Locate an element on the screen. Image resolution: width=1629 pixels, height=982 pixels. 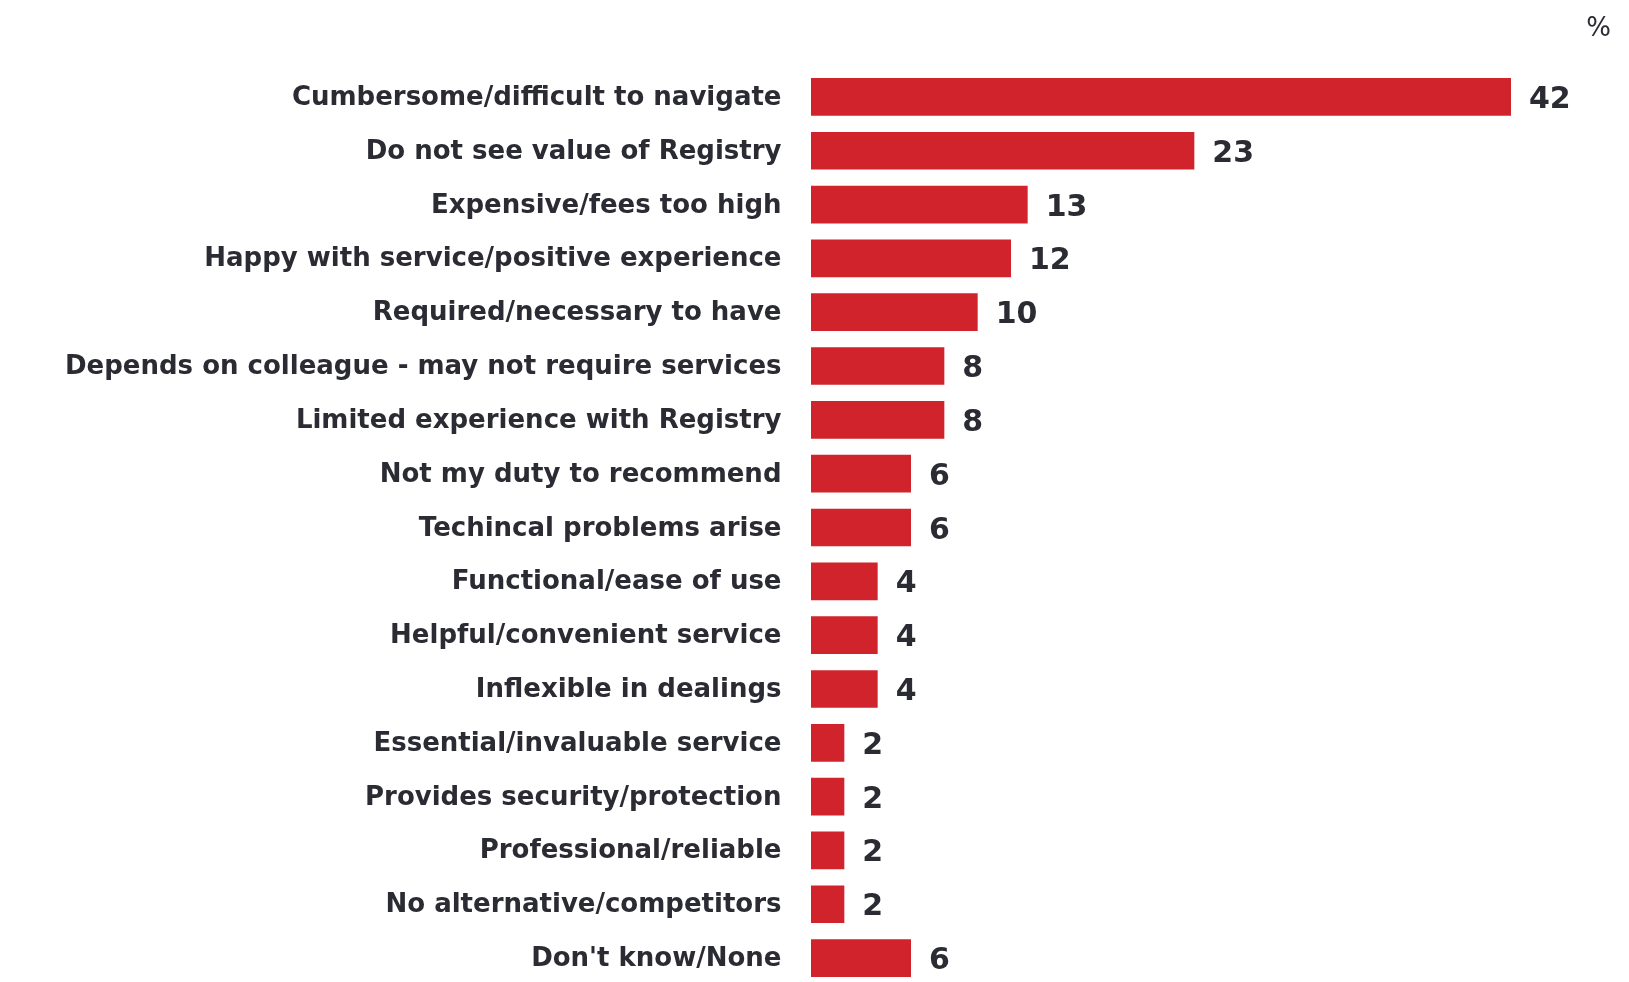
y-tick-label: Happy with service/positive experience is located at coordinates (493, 257).